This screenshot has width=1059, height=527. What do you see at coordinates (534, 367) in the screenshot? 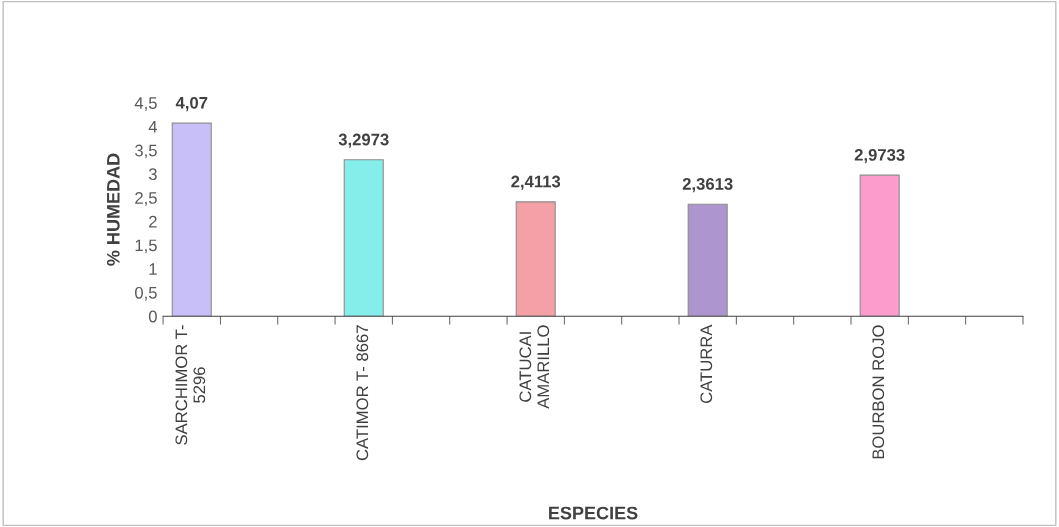
I see `x-tick-label: CATUCAI AMARILLO` at bounding box center [534, 367].